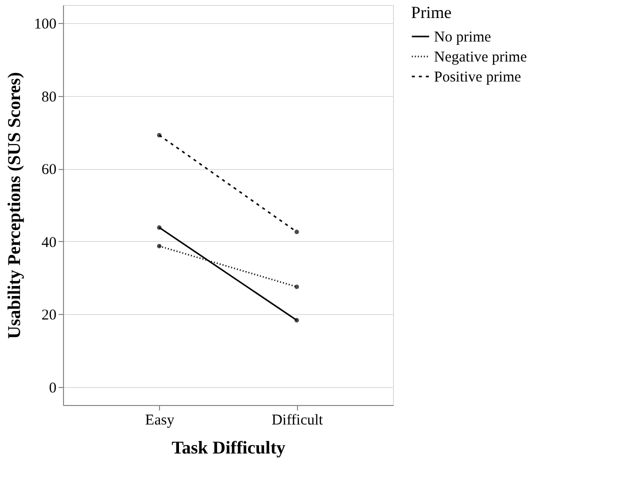 This screenshot has width=642, height=502. I want to click on x-axis-title: Task Difficulty, so click(229, 448).